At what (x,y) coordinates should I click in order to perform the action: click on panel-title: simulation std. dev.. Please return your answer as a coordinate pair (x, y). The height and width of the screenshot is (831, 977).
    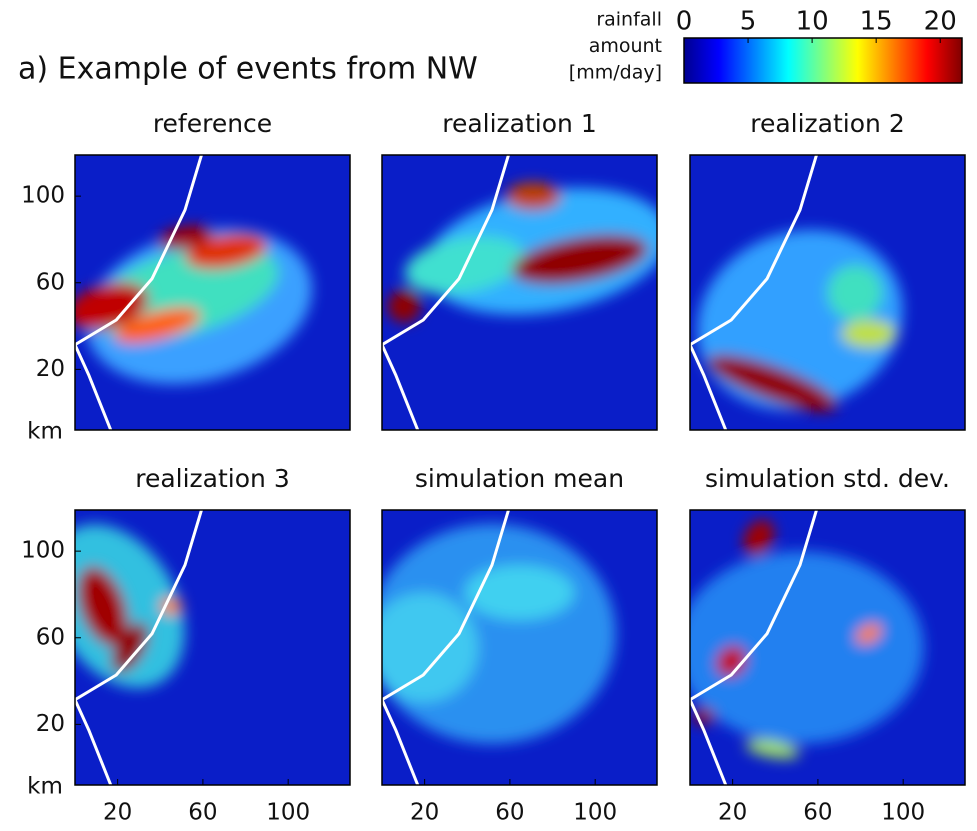
    Looking at the image, I should click on (827, 478).